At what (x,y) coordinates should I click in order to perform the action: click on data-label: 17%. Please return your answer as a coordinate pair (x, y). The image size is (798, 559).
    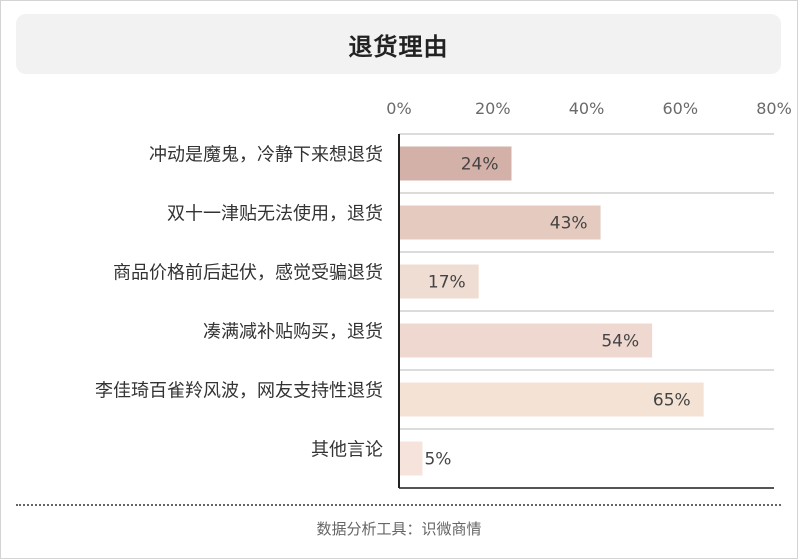
    Looking at the image, I should click on (447, 283).